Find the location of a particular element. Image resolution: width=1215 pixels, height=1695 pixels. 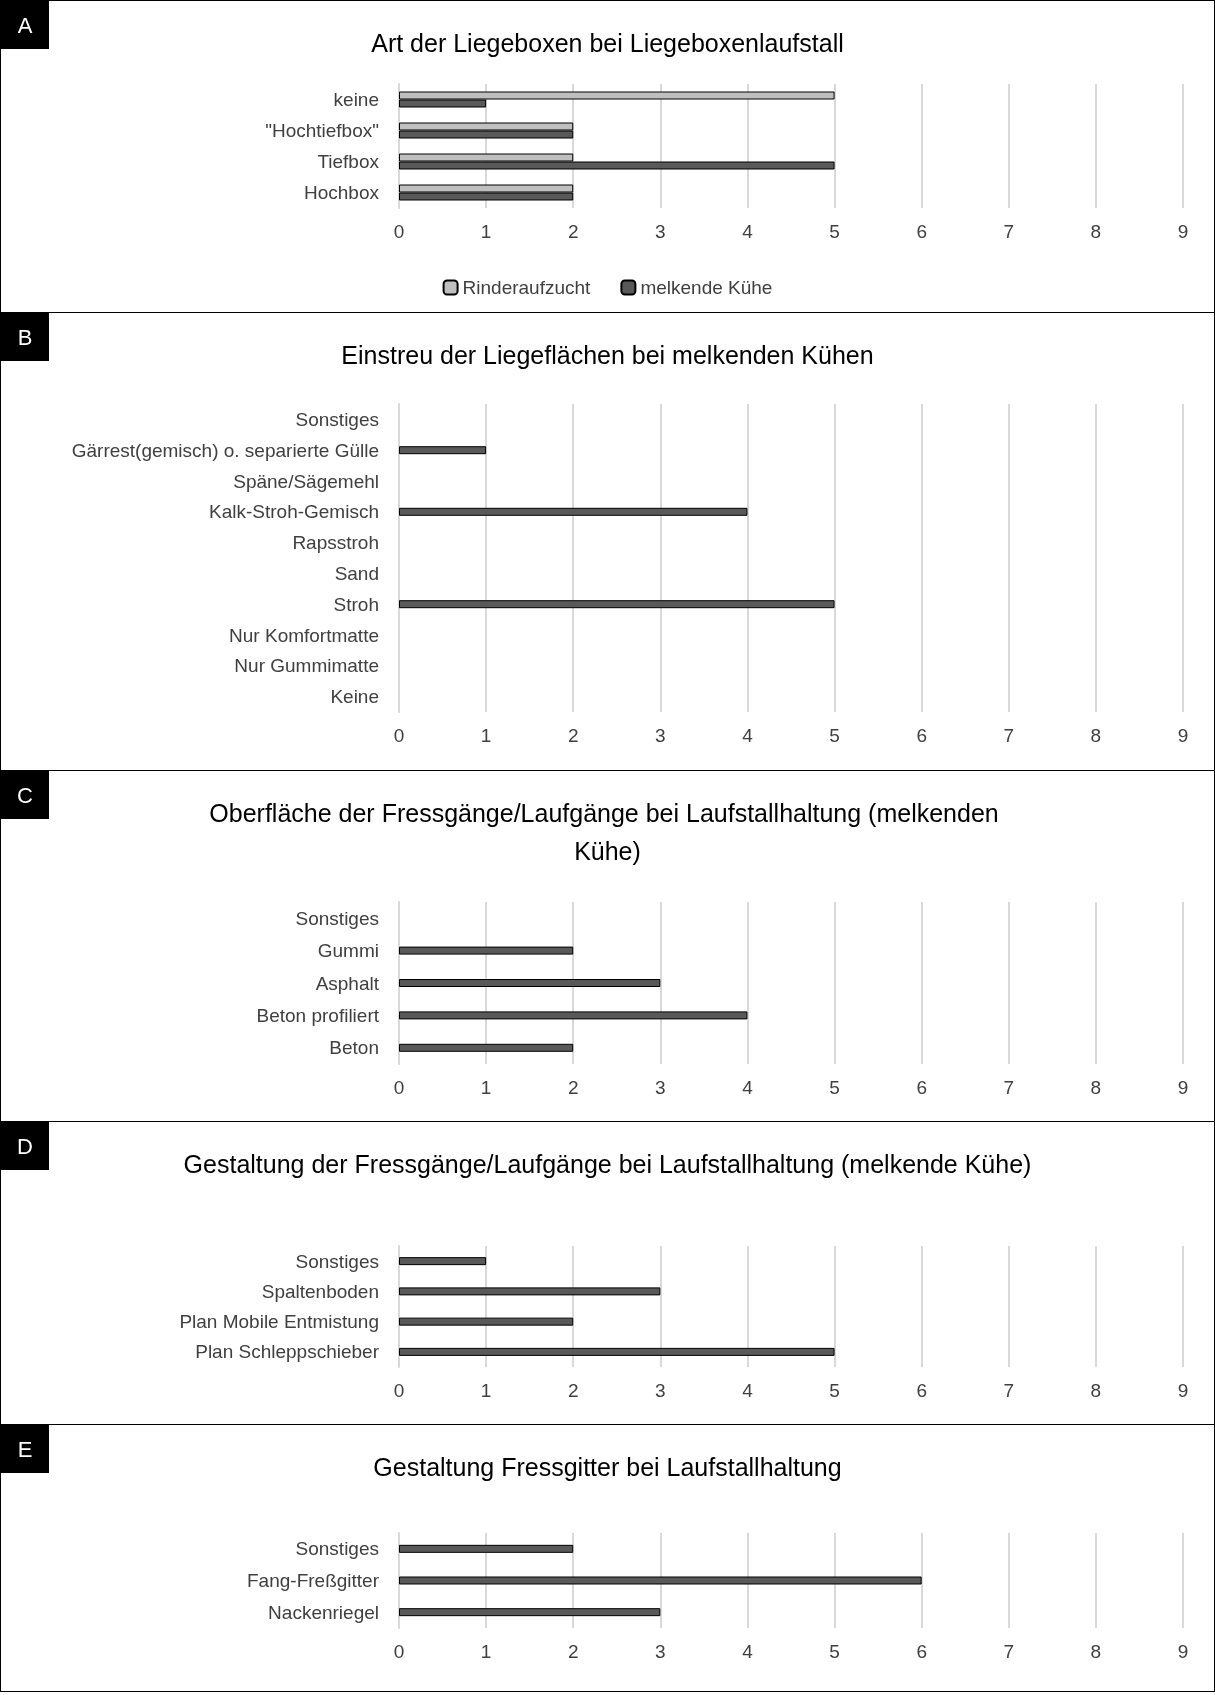

y-tick-label: Sand is located at coordinates (356, 573).